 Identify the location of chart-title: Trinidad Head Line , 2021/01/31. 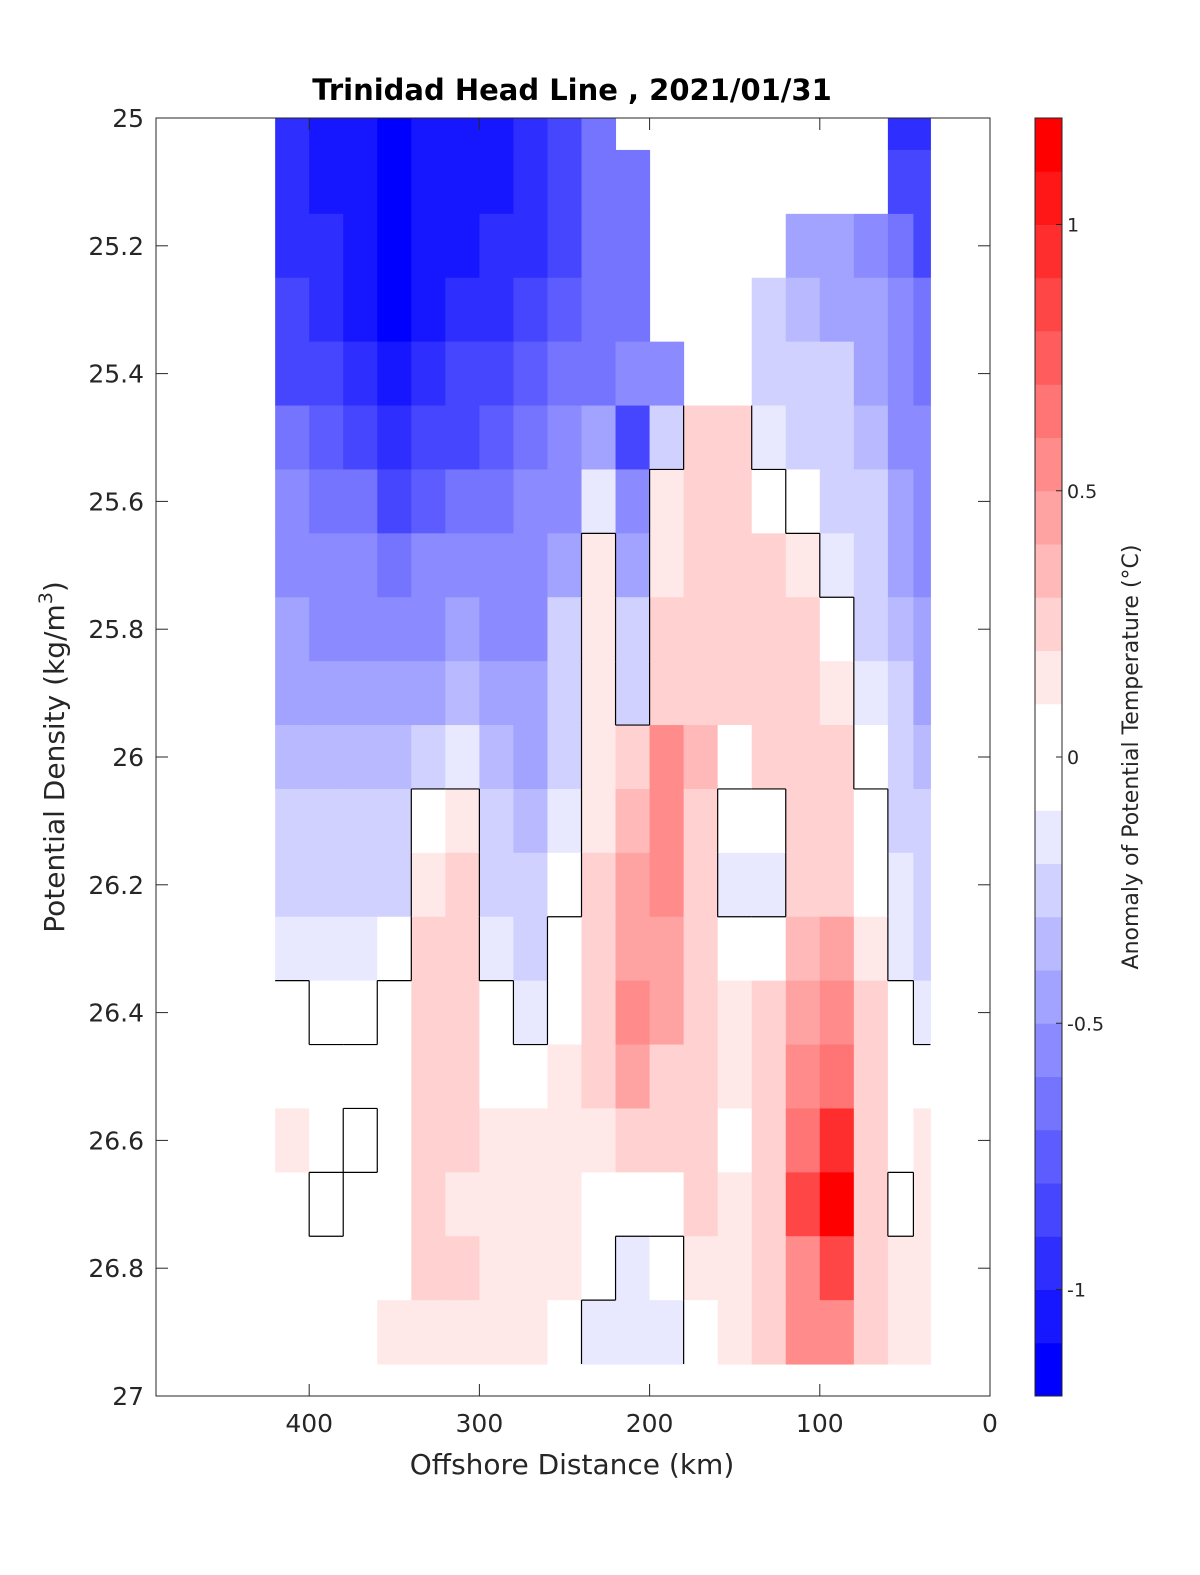
(572, 90).